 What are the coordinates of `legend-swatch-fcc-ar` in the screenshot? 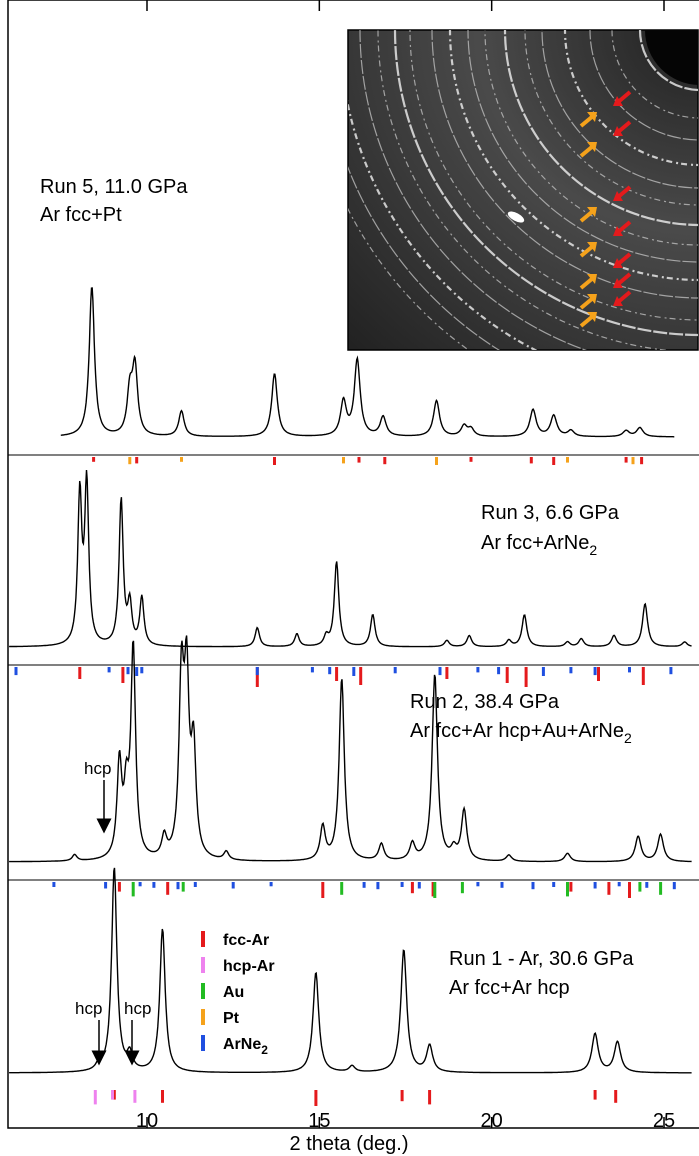 It's located at (203, 939).